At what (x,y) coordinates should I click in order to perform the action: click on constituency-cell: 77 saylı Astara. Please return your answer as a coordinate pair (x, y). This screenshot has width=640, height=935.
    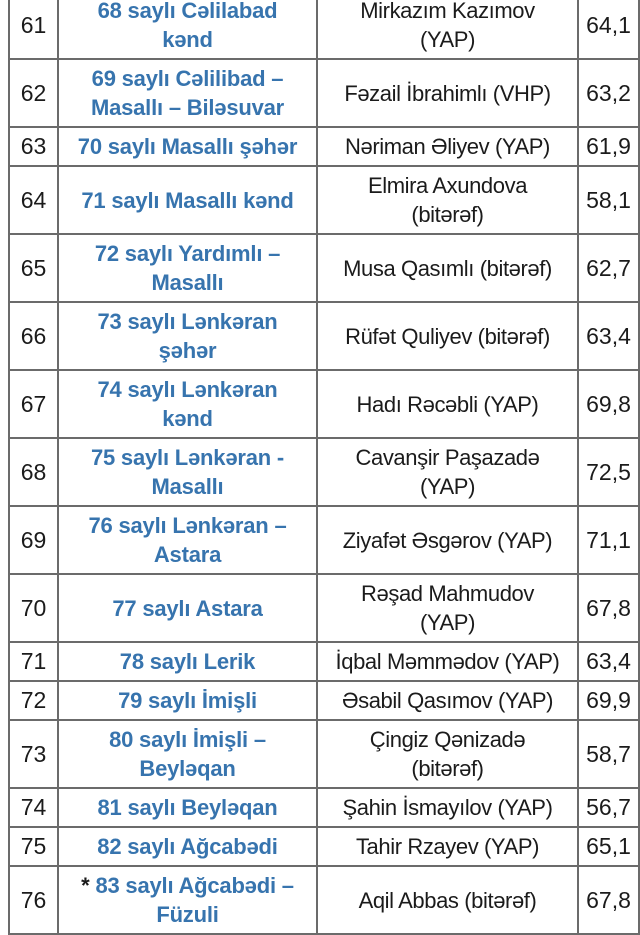
    Looking at the image, I should click on (187, 608).